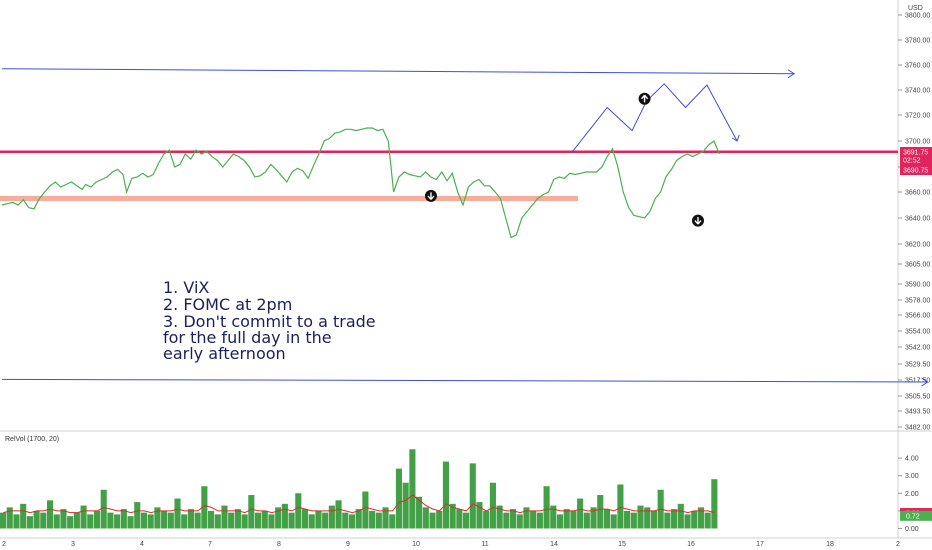 The width and height of the screenshot is (932, 550). I want to click on price-tick-label: 3800.00, so click(917, 16).